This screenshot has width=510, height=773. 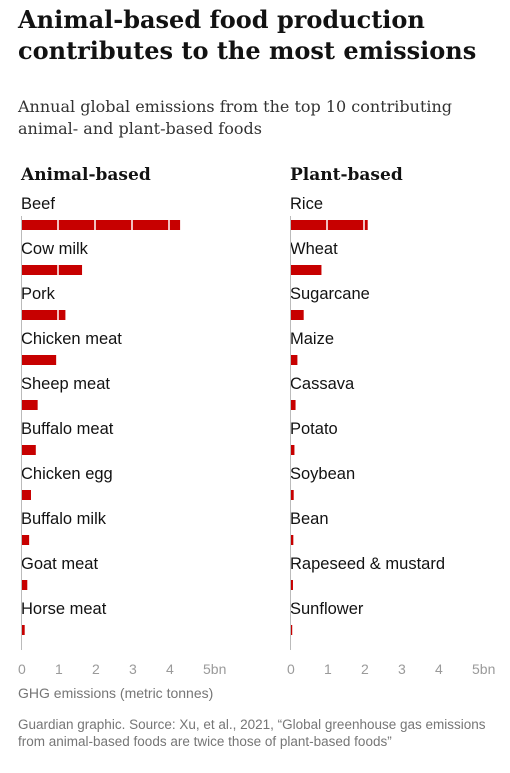 What do you see at coordinates (38, 204) in the screenshot?
I see `category-label: Beef` at bounding box center [38, 204].